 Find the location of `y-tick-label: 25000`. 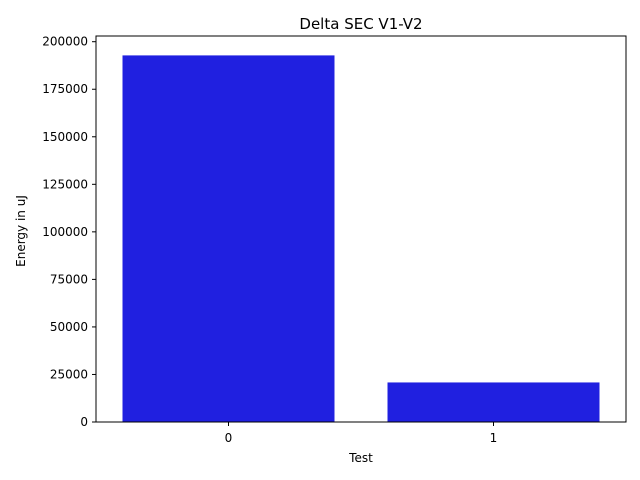

y-tick-label: 25000 is located at coordinates (69, 374).